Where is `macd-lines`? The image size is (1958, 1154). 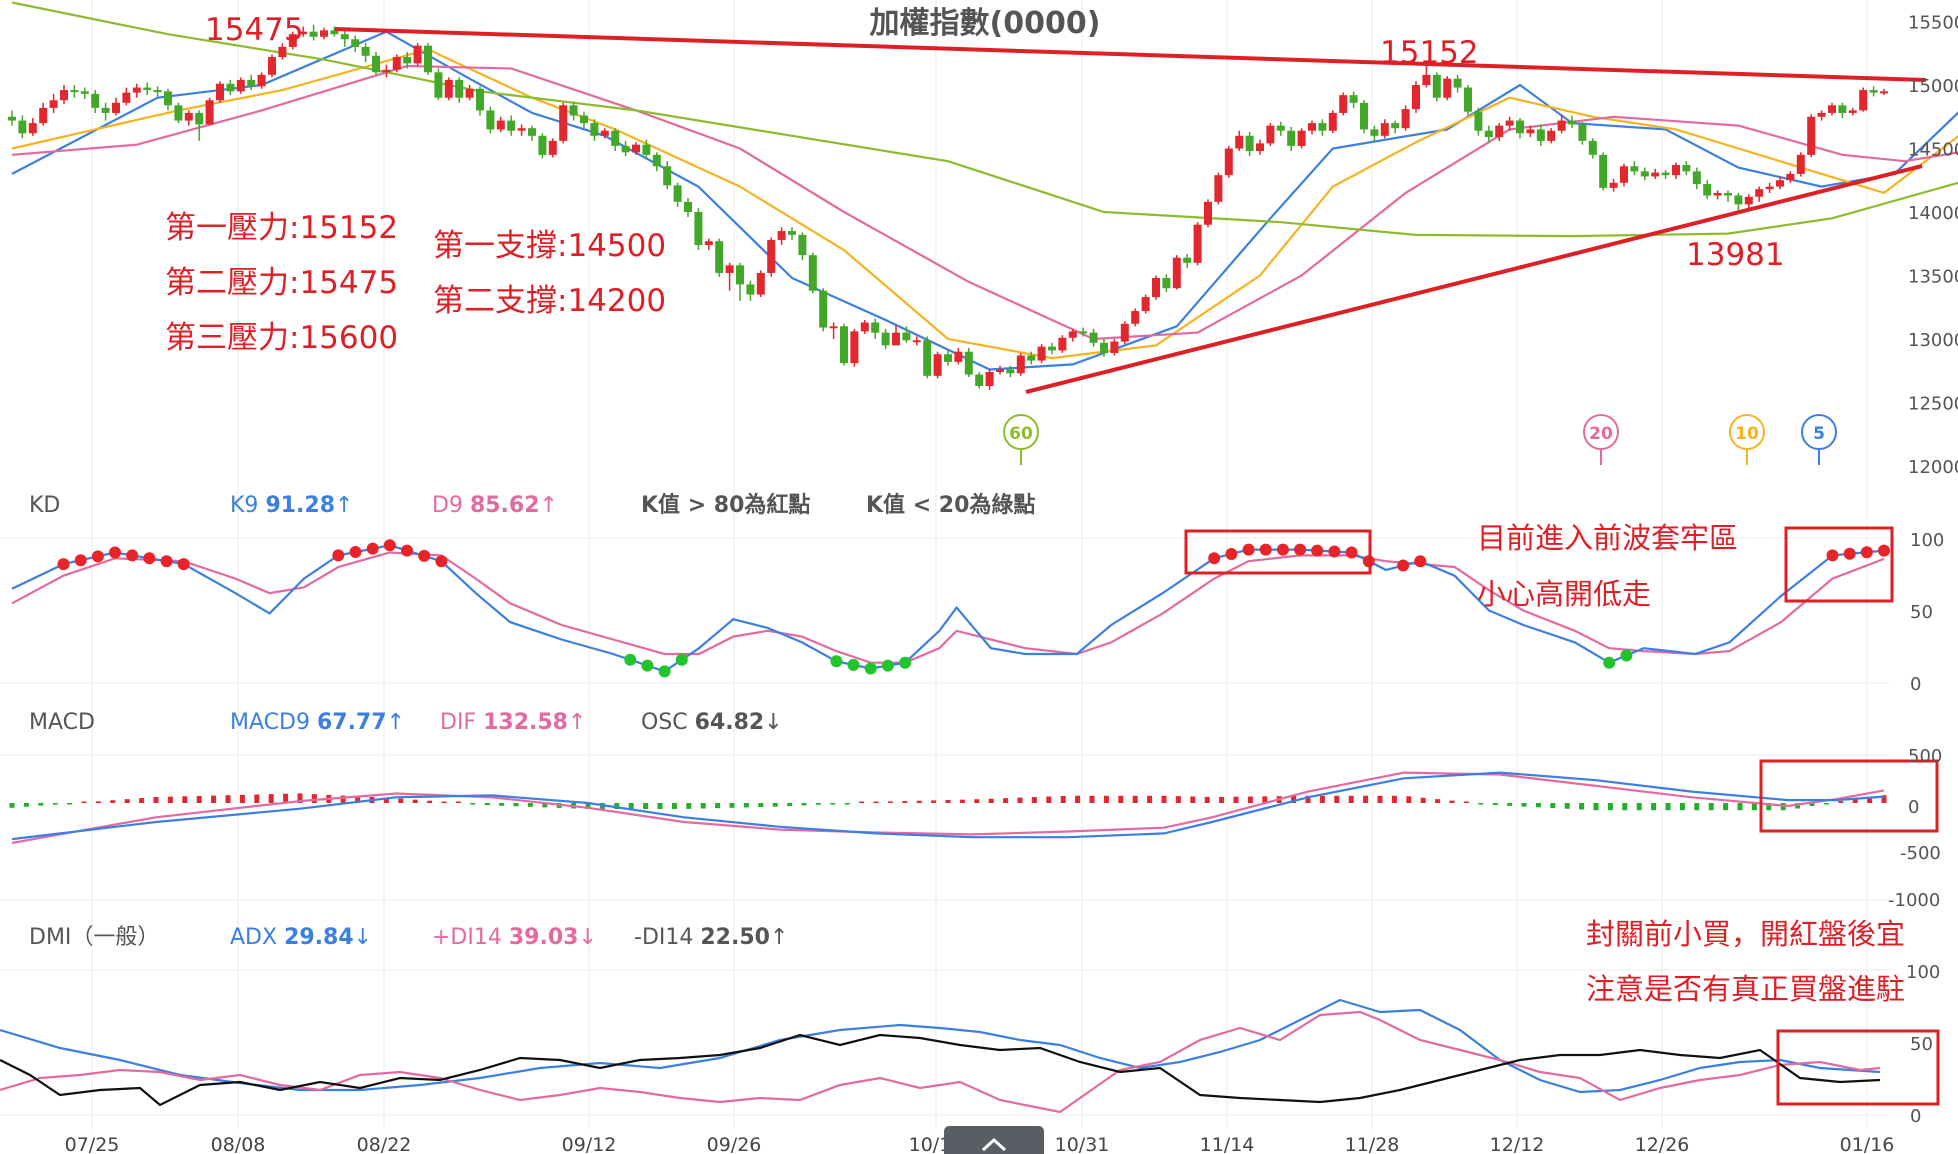 macd-lines is located at coordinates (948, 807).